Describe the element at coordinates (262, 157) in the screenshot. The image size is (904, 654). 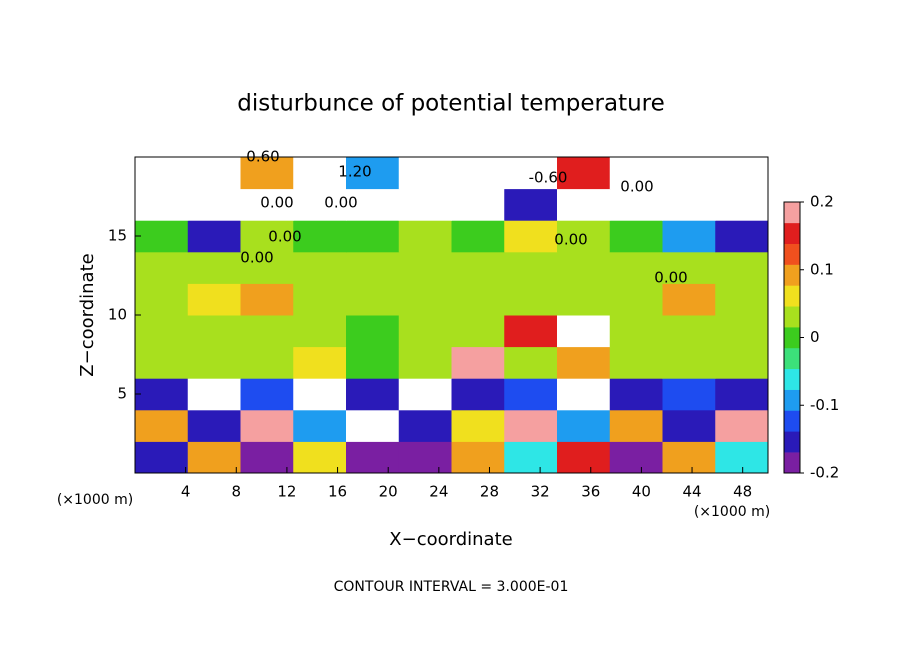
I see `contour-label: 0.60` at that location.